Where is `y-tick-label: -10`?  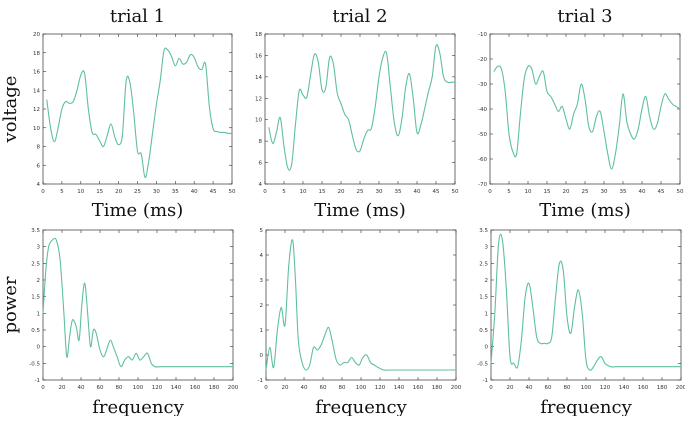 y-tick-label: -10 is located at coordinates (482, 35).